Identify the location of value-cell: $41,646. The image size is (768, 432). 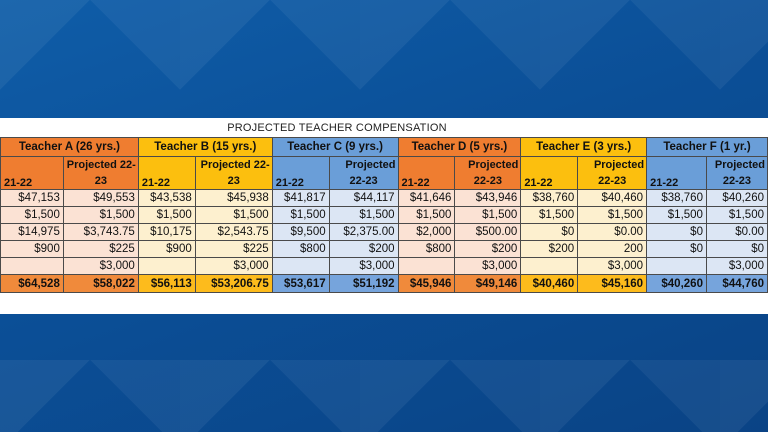
(426, 198).